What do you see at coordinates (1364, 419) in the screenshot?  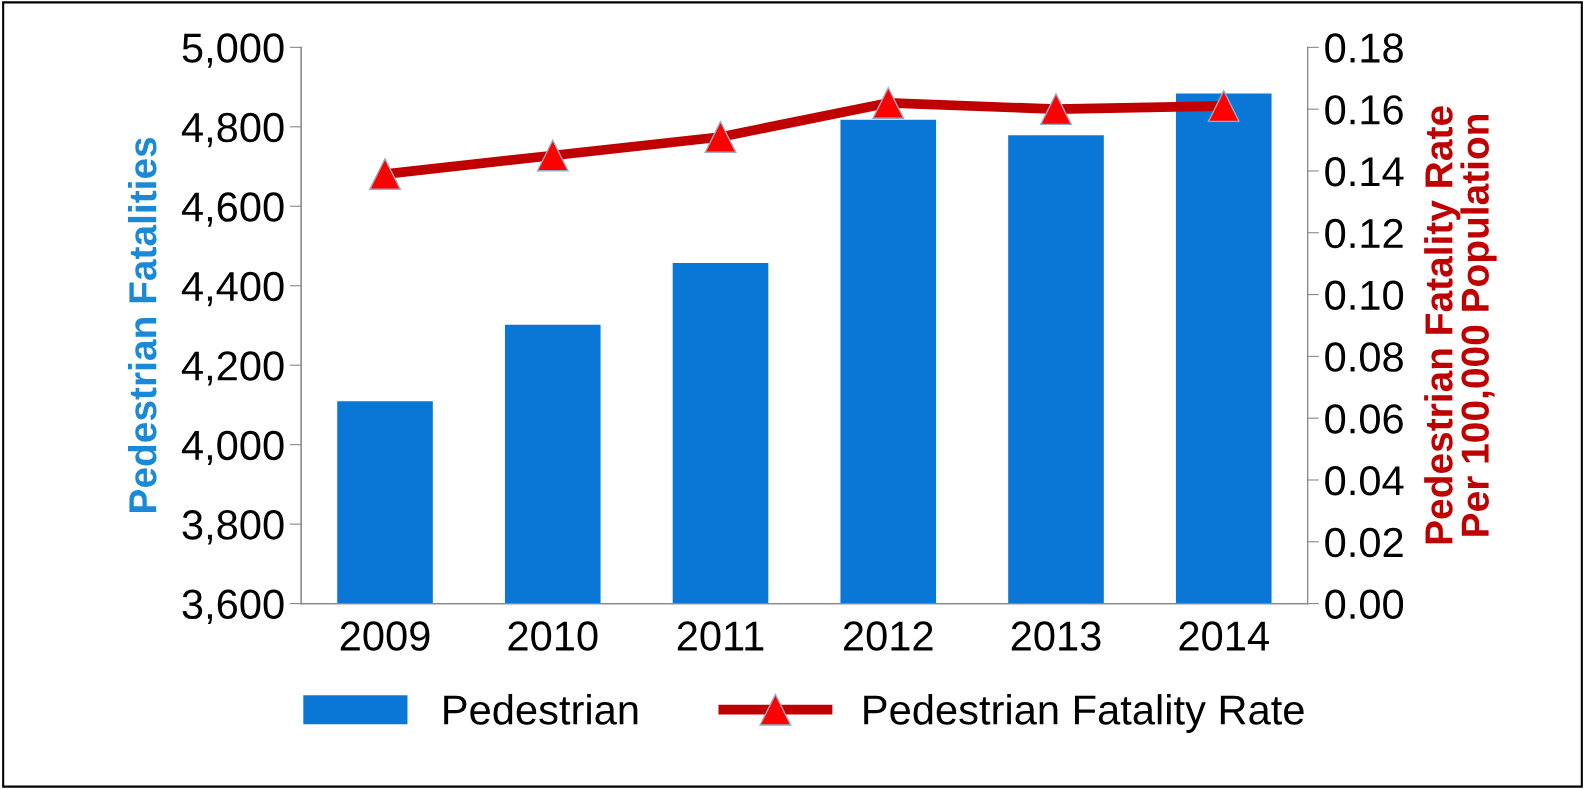 I see `y2-tick-label: 0.06` at bounding box center [1364, 419].